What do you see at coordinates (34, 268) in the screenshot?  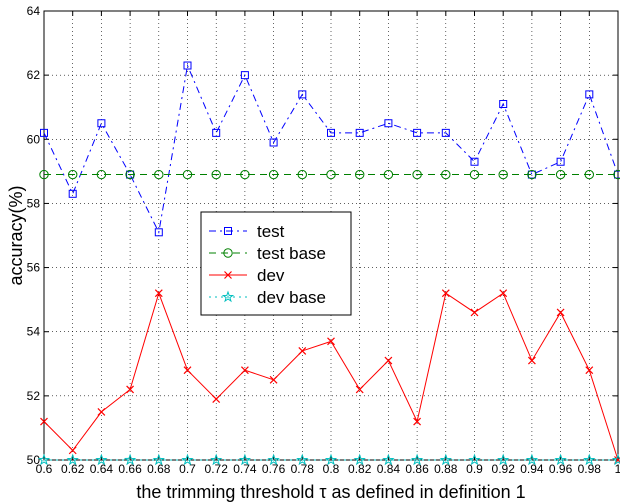 I see `y-tick-label: 56` at bounding box center [34, 268].